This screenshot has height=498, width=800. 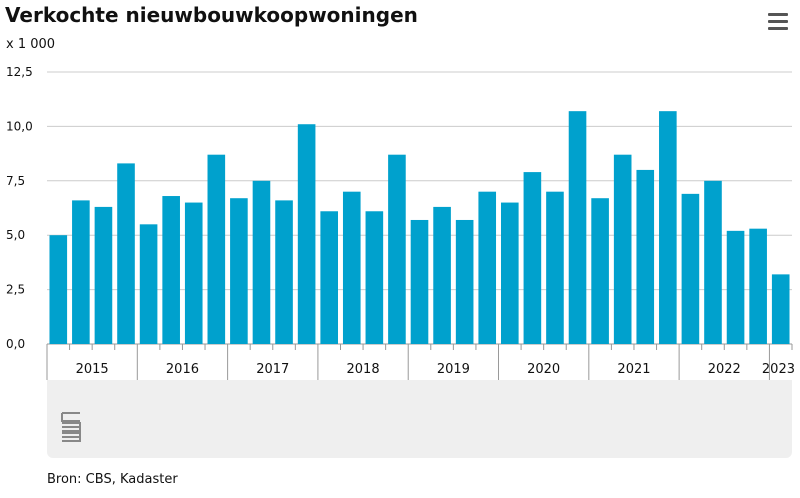 I want to click on hamburger-menu-icon, so click(x=778, y=22).